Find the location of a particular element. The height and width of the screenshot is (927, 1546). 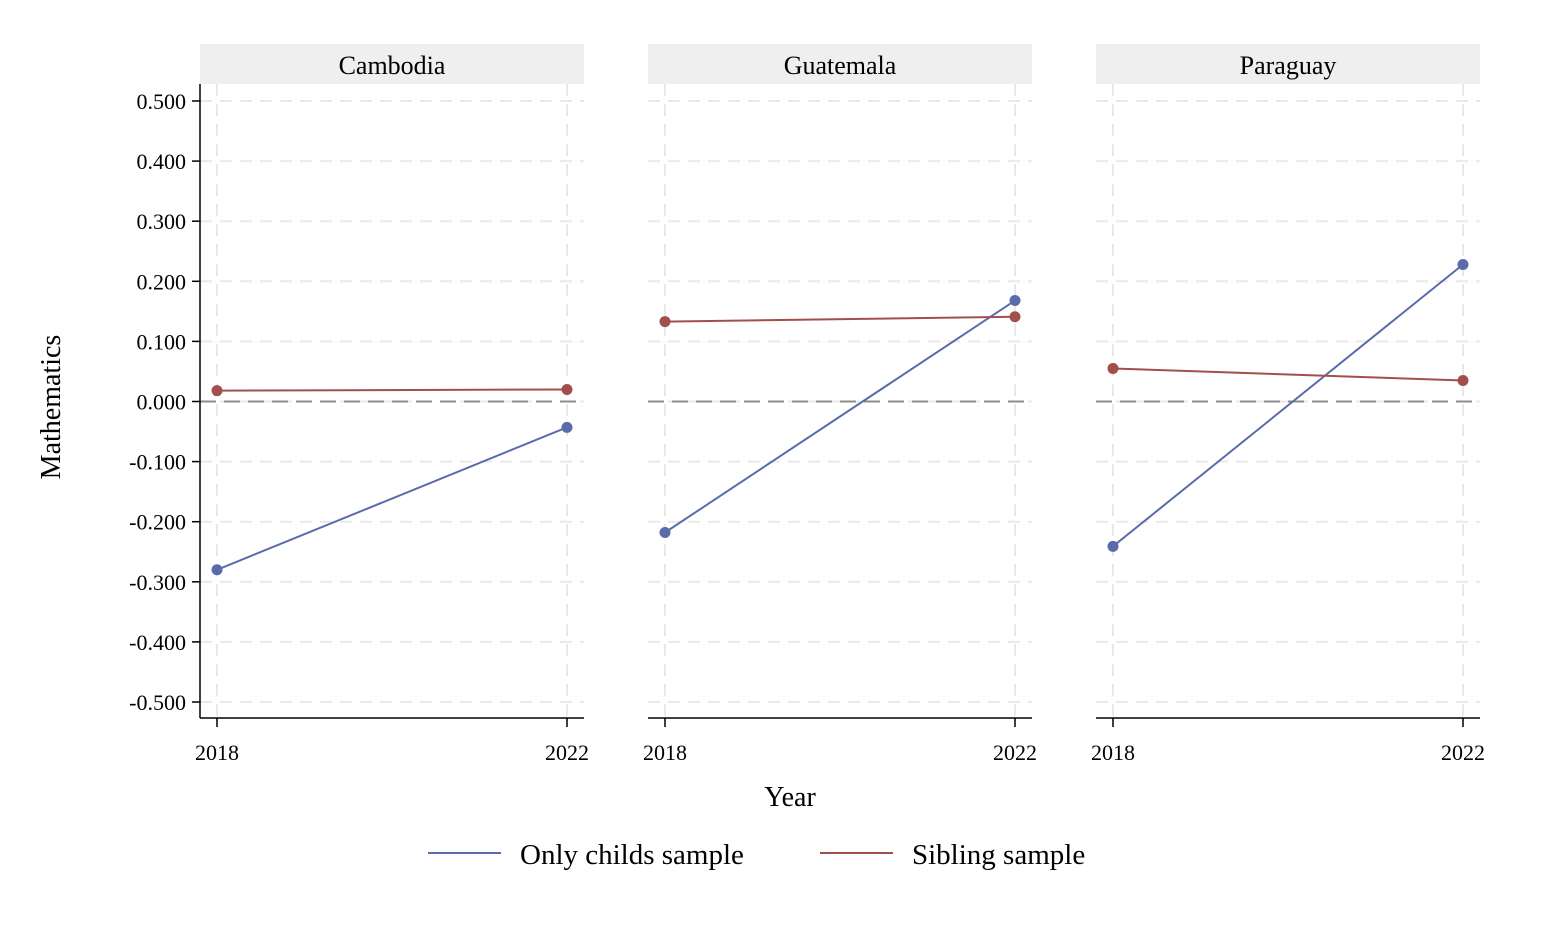

legend-label-only-childs: Only childs sample is located at coordinates (632, 855).